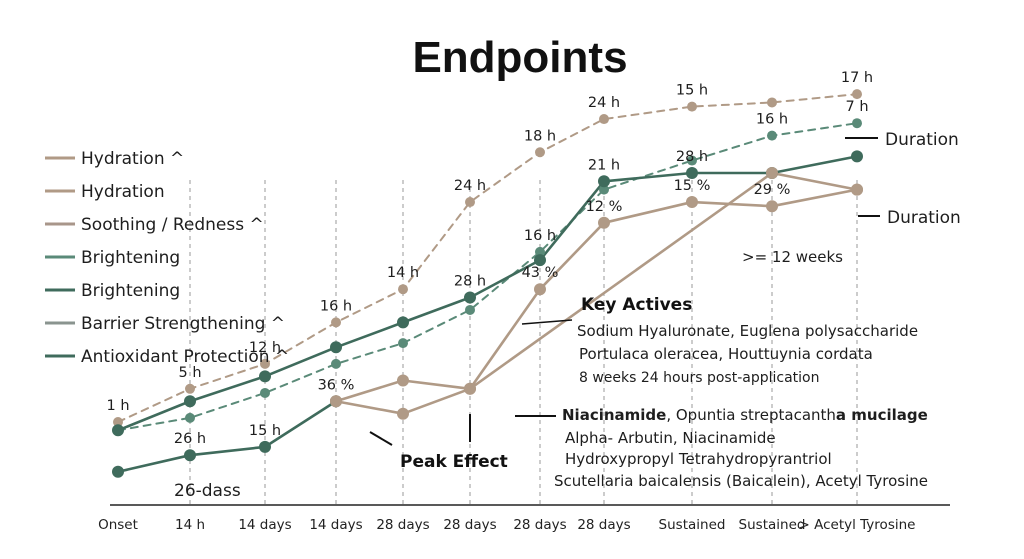 The image size is (1024, 559). I want to click on actives-2-bold-a: Niacinamide, so click(614, 415).